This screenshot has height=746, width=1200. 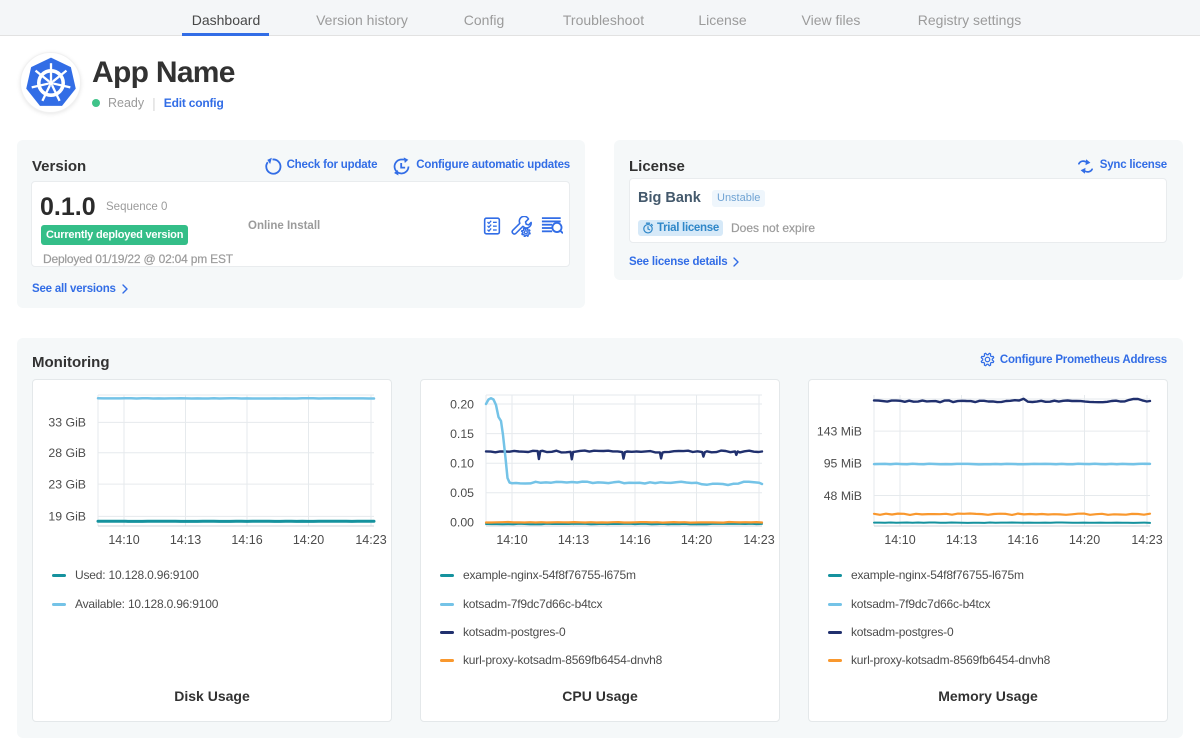 I want to click on svg-text: 28 GiB, so click(x=67, y=453).